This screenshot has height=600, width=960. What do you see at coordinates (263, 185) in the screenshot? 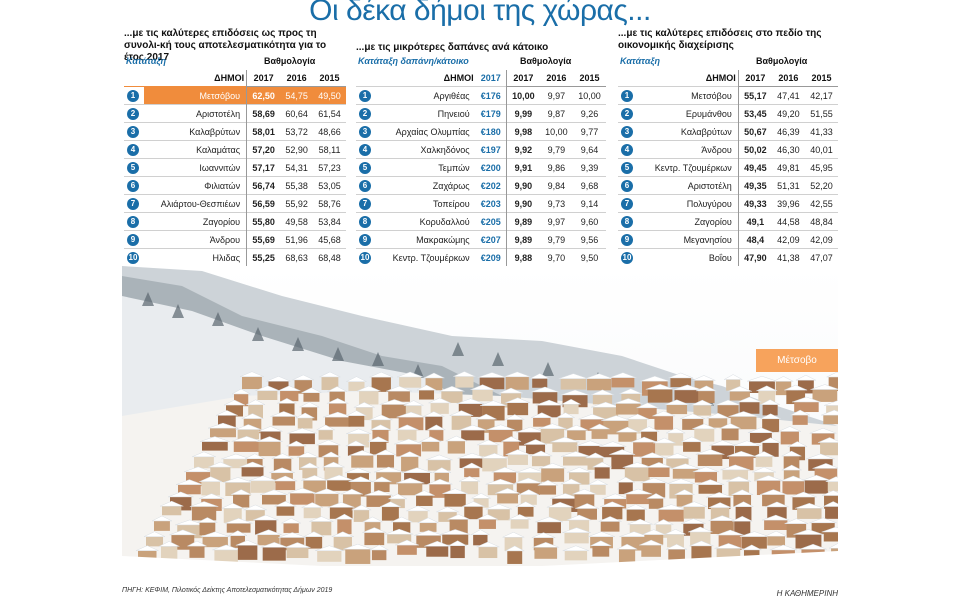
I see `score-2017: 56,74` at bounding box center [263, 185].